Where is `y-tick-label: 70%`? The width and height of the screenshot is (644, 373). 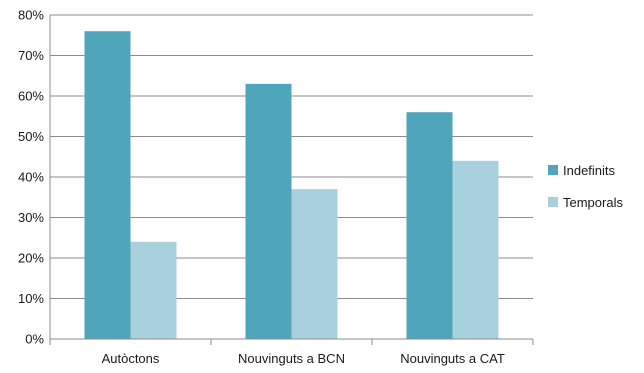 y-tick-label: 70% is located at coordinates (31, 55).